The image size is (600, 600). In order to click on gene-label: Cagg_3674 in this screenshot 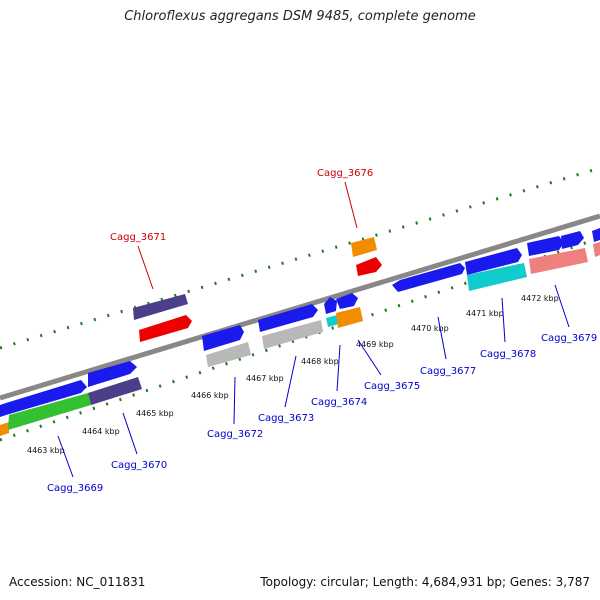, I will do `click(339, 402)`.